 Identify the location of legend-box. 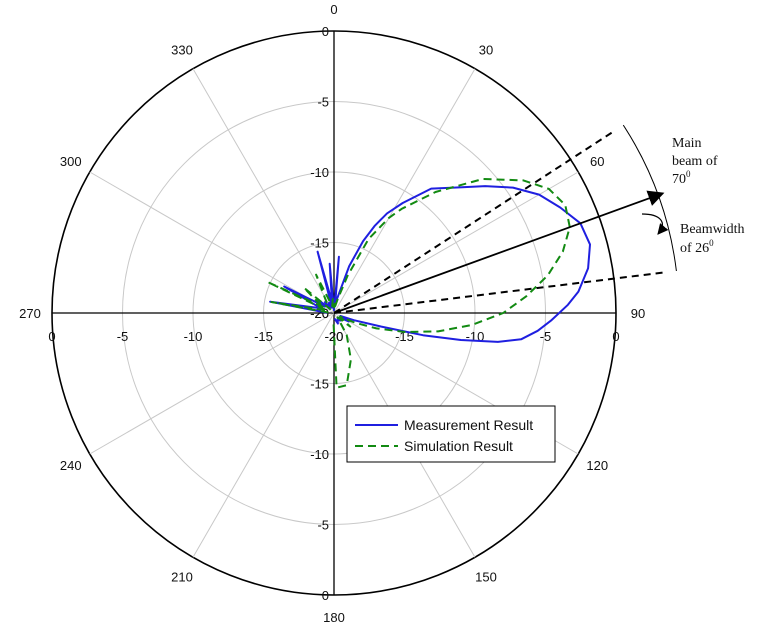
(451, 434).